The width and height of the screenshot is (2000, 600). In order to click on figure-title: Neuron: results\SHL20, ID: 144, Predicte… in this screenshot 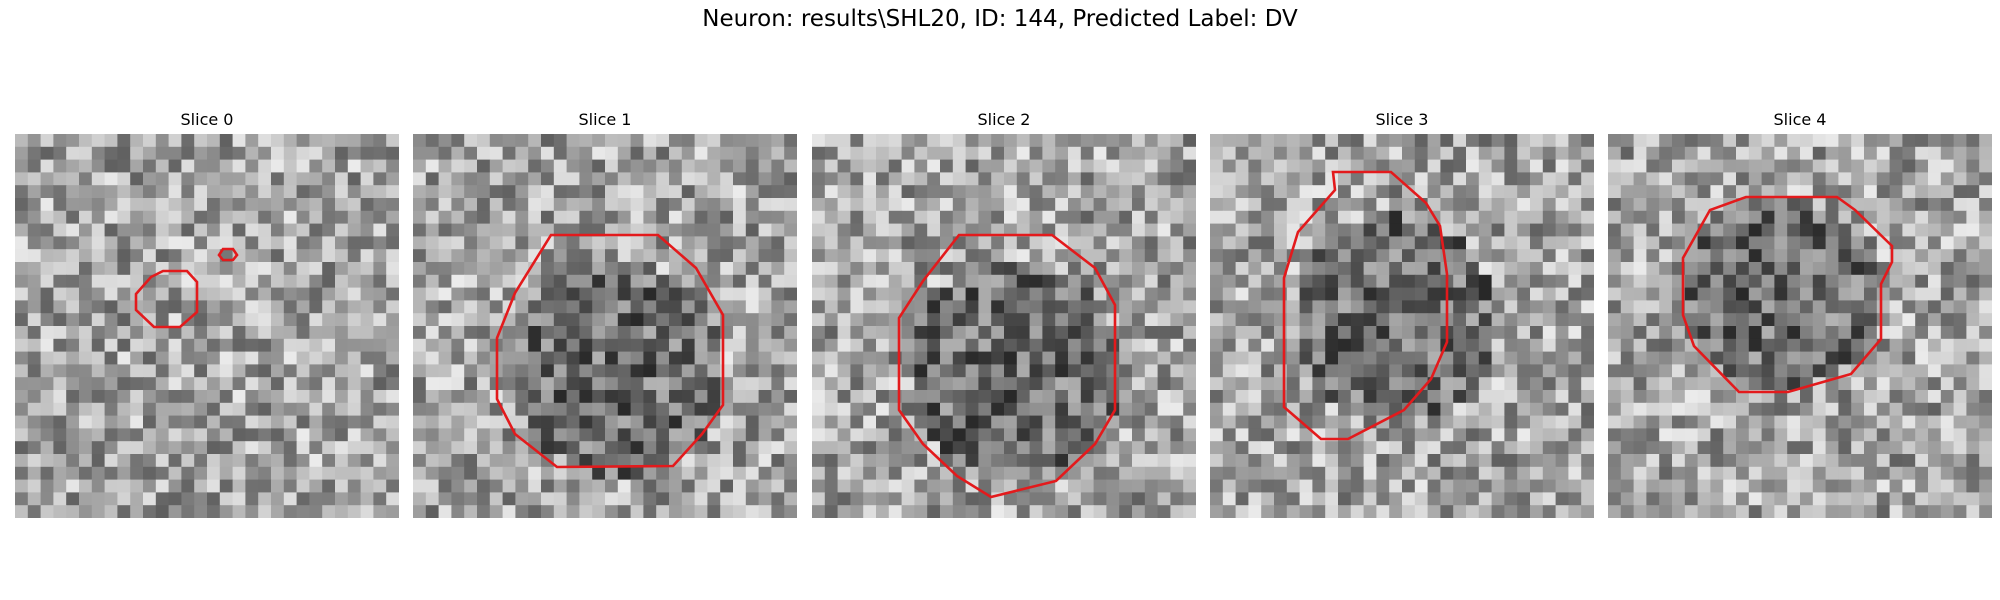, I will do `click(1000, 19)`.